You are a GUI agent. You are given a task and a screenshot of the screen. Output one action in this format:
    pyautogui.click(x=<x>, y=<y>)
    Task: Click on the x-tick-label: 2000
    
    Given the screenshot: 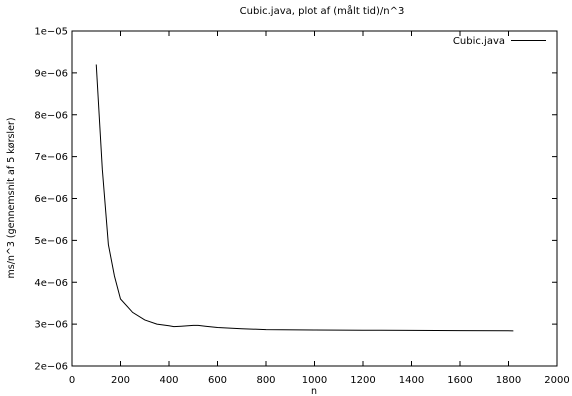 What is the action you would take?
    pyautogui.click(x=556, y=380)
    